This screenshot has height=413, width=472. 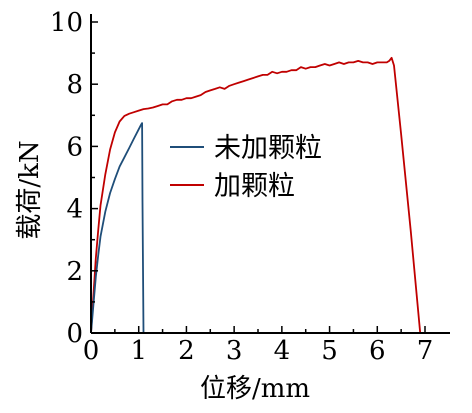 What do you see at coordinates (30, 189) in the screenshot?
I see `y-axis-title: 载荷/kN` at bounding box center [30, 189].